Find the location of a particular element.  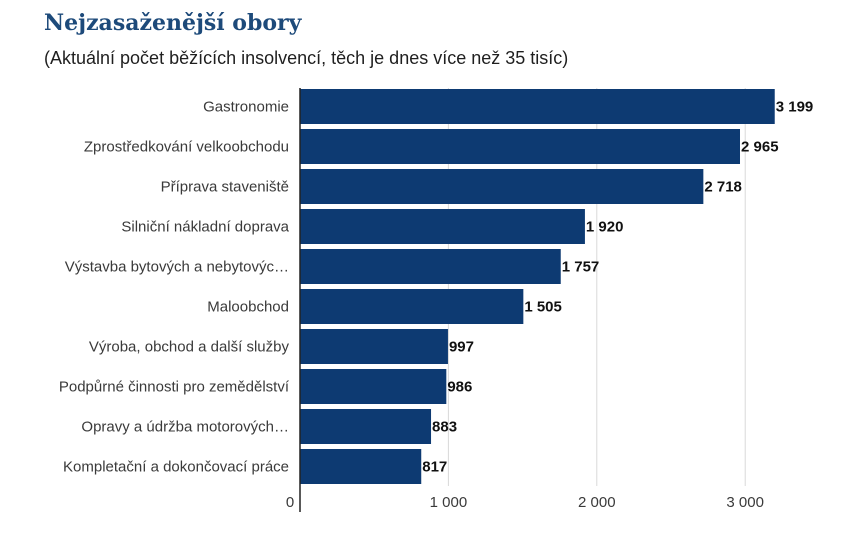

value-label: 1 757 is located at coordinates (581, 267).